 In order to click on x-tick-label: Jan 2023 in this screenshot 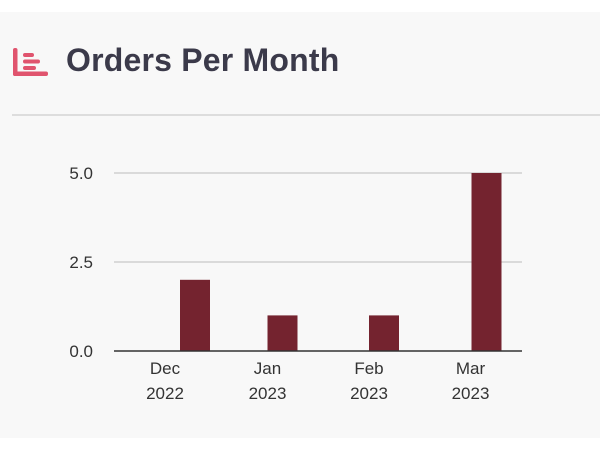, I will do `click(268, 381)`.